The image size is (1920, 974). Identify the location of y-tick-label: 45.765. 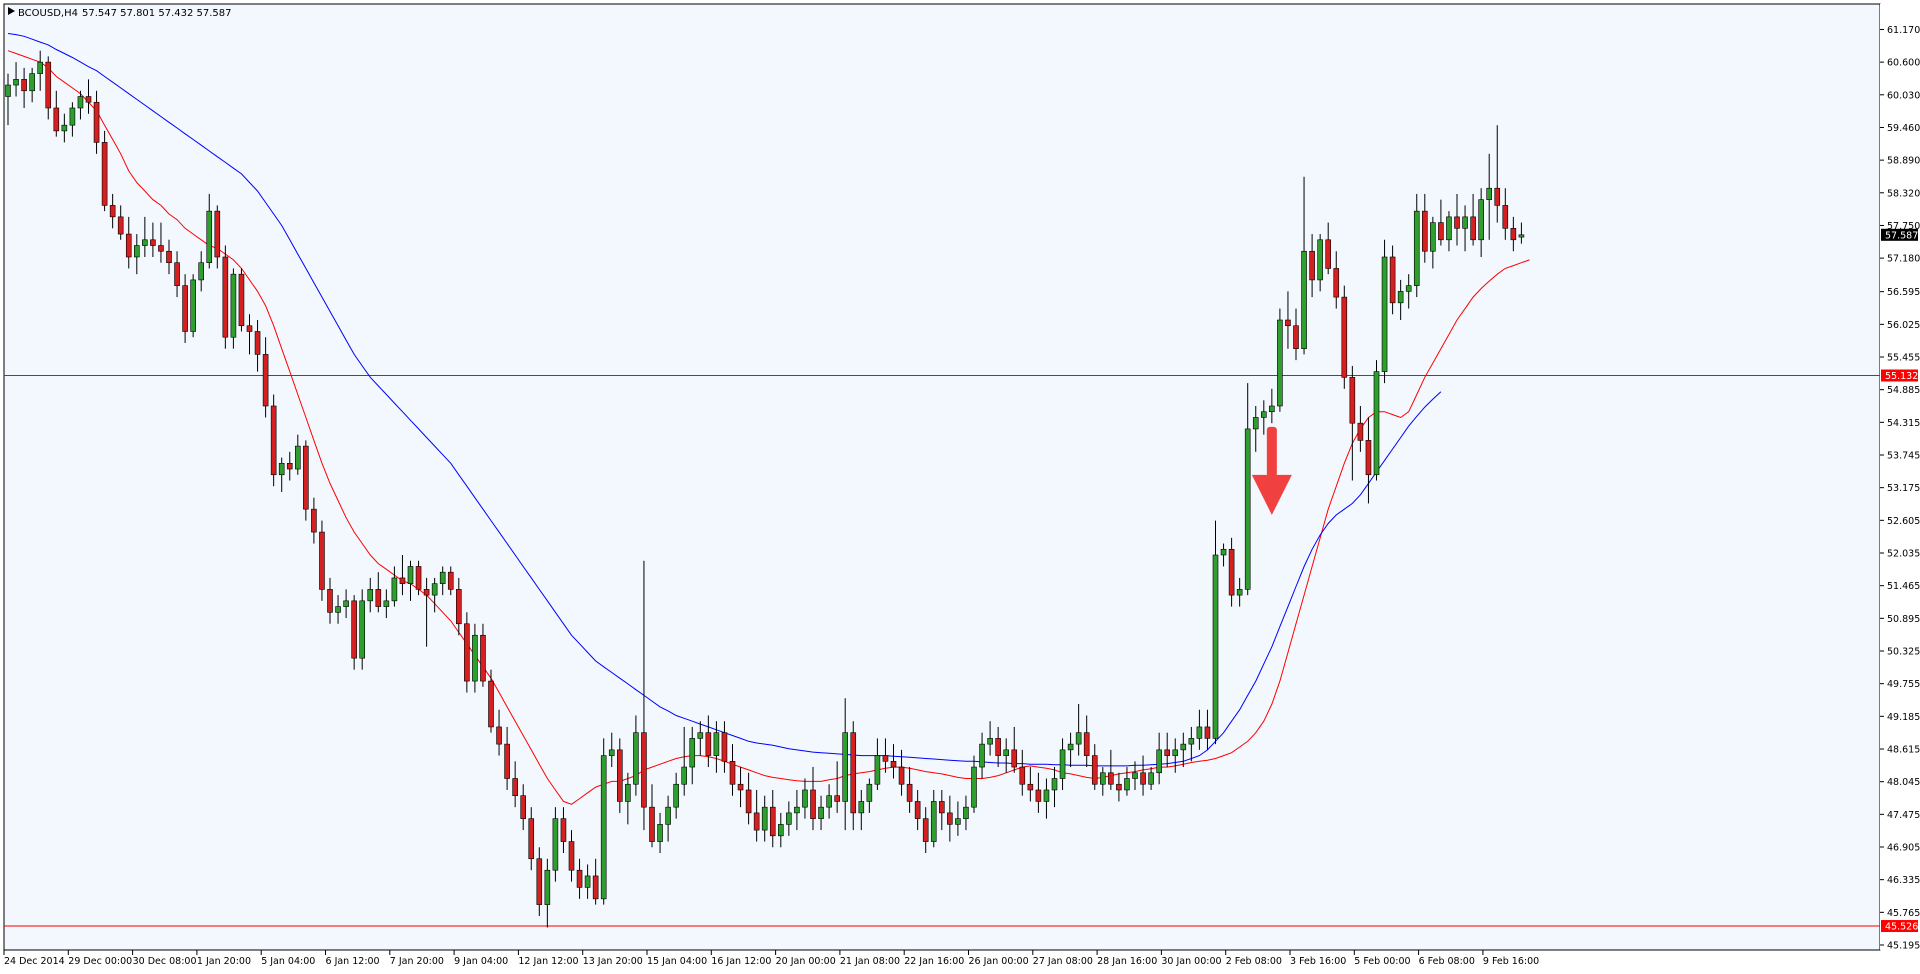
(1903, 913).